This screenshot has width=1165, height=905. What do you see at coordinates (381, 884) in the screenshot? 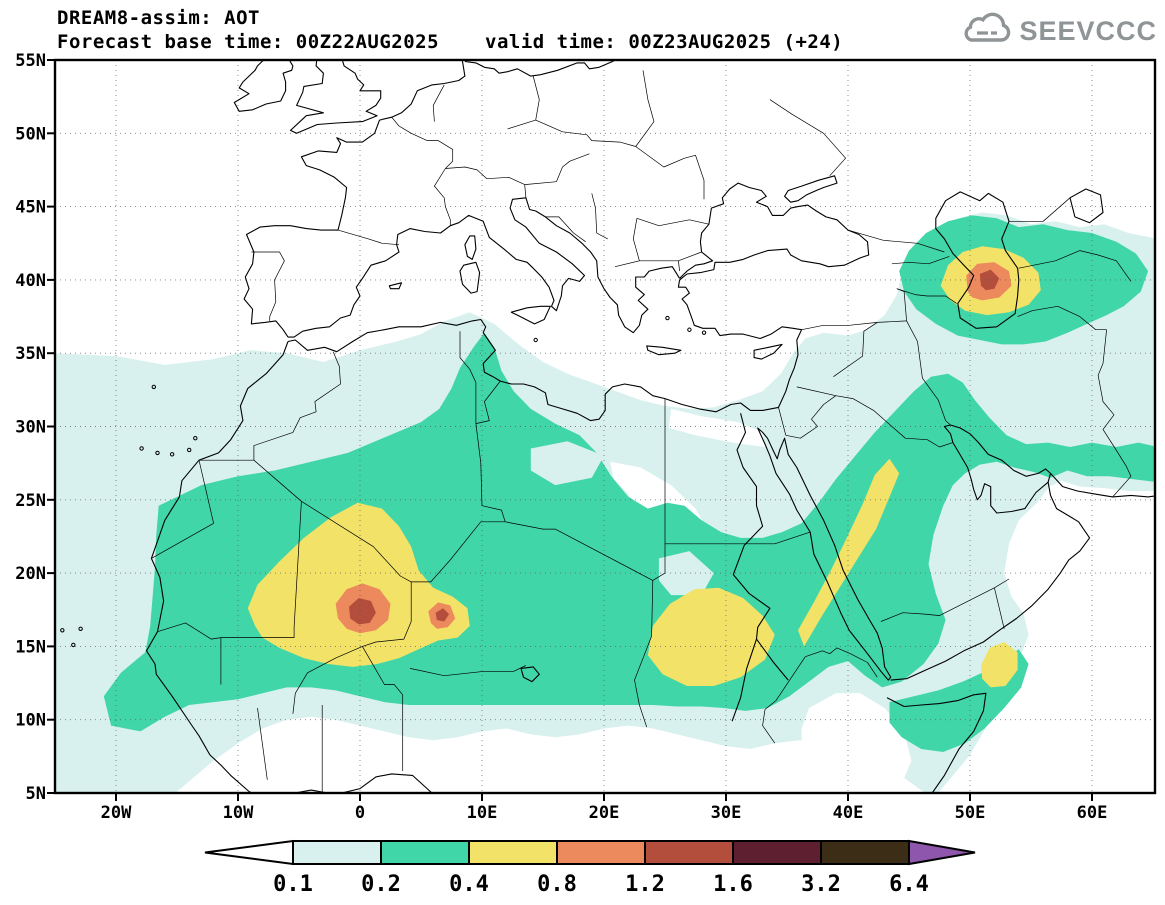
I see `colorbar-label: 0.2` at bounding box center [381, 884].